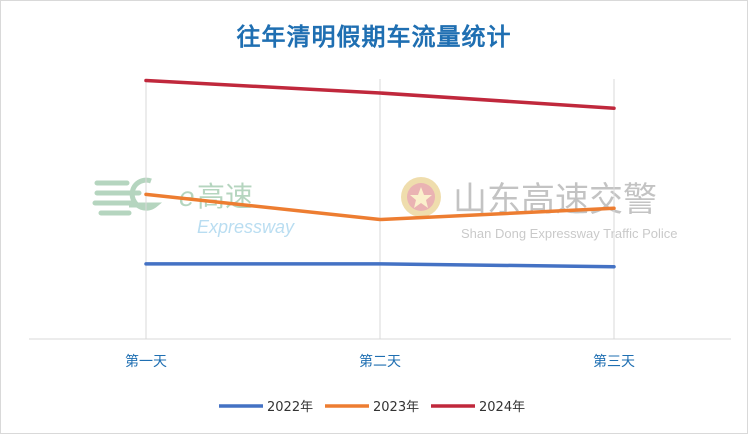 The width and height of the screenshot is (748, 434). I want to click on e-logo-en: Expressway, so click(246, 227).